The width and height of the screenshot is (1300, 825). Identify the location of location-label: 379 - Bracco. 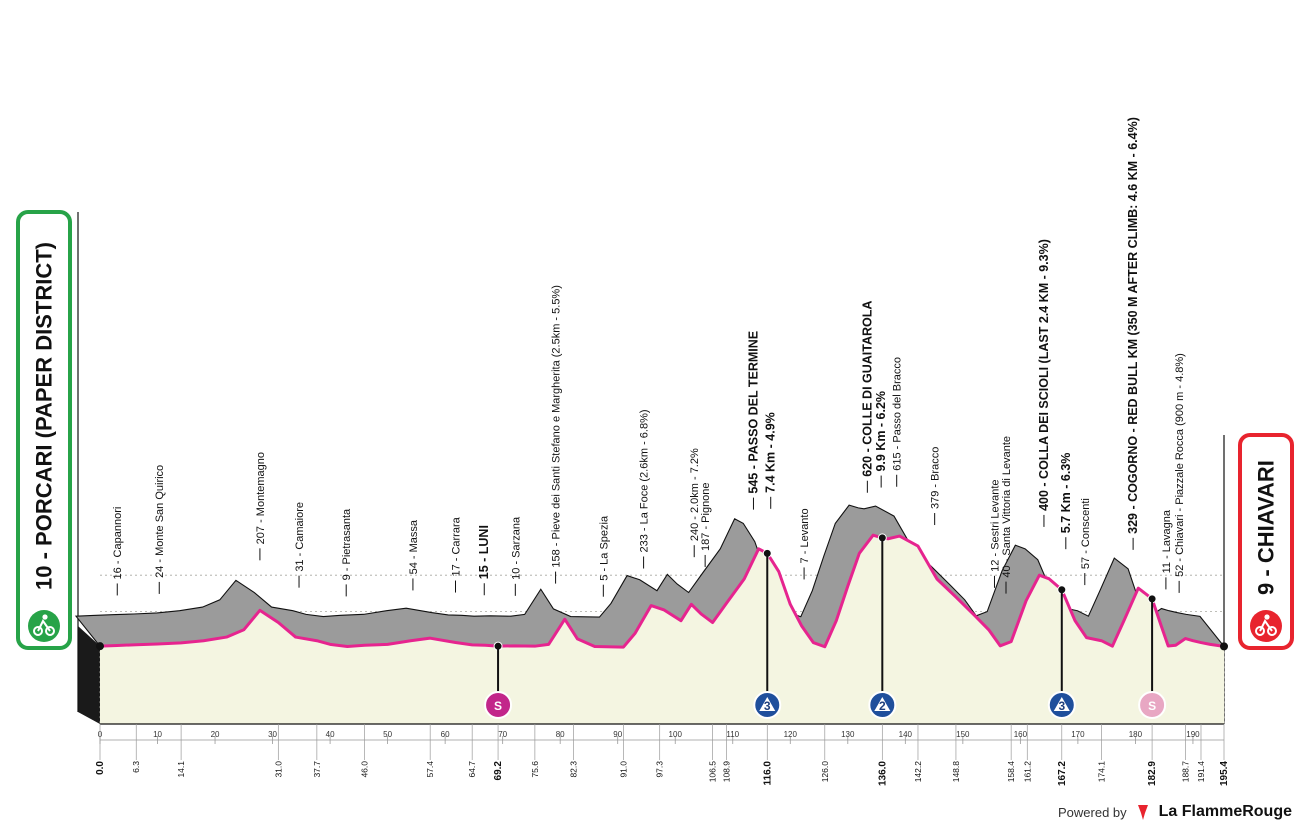
(936, 478).